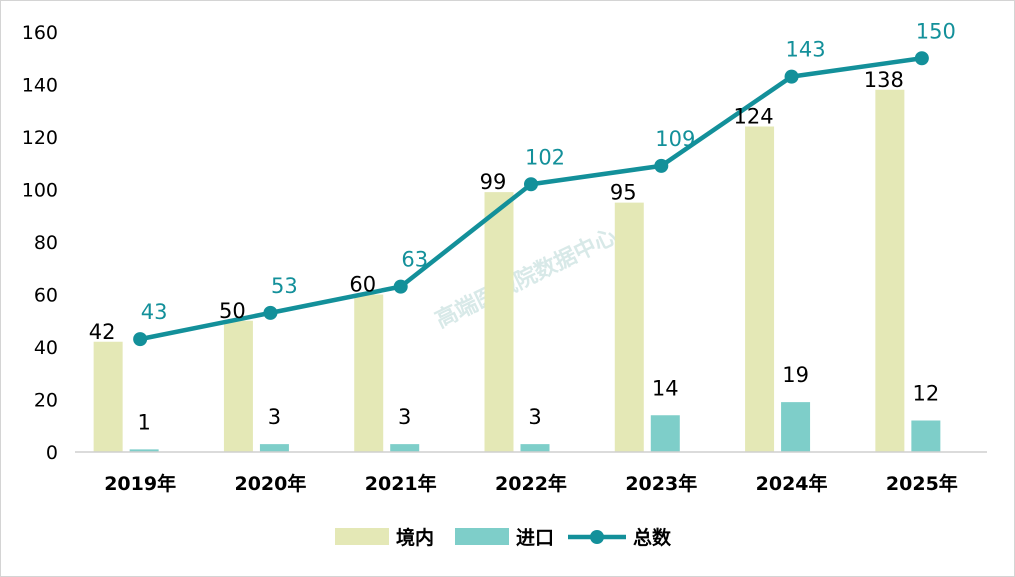 This screenshot has width=1015, height=577. Describe the element at coordinates (754, 117) in the screenshot. I see `label-domestic: 124` at that location.